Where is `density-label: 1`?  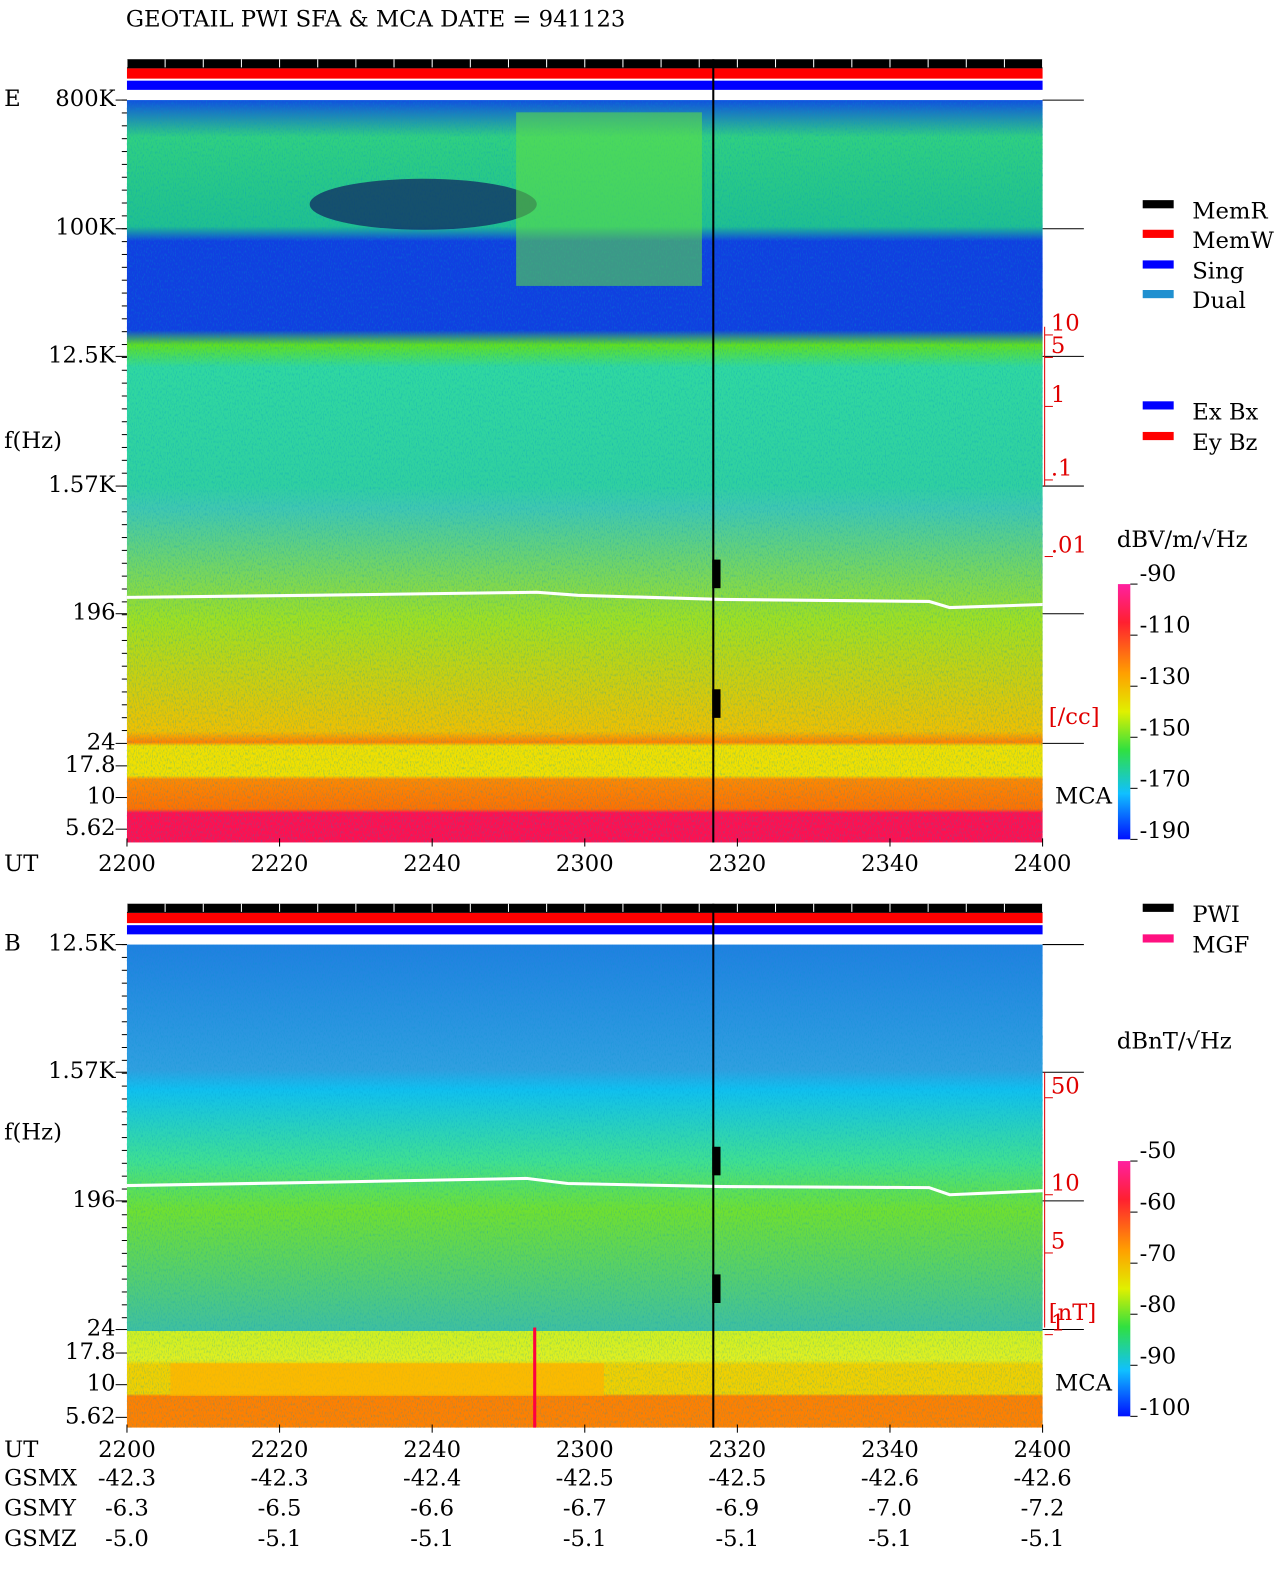 density-label: 1 is located at coordinates (1058, 1324).